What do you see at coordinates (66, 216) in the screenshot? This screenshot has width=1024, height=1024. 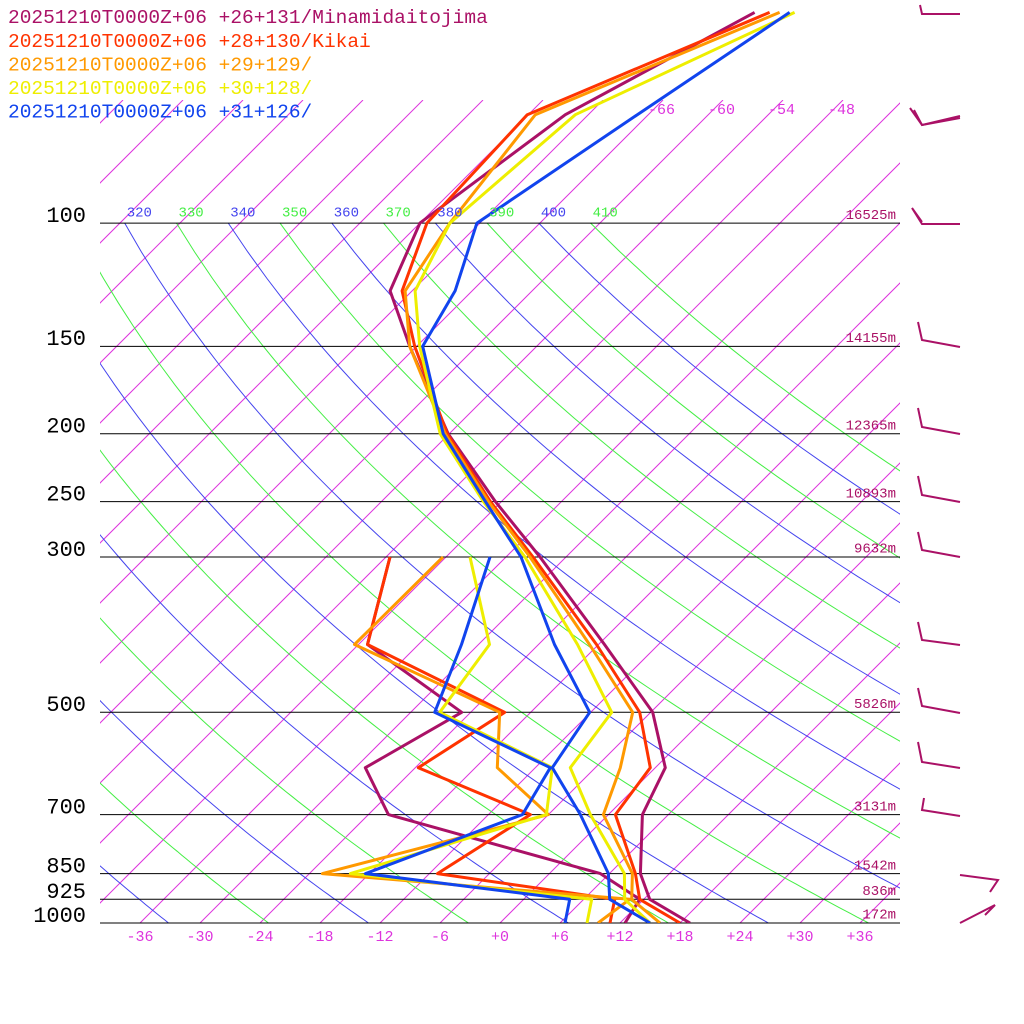 I see `y-tick-label: 100` at bounding box center [66, 216].